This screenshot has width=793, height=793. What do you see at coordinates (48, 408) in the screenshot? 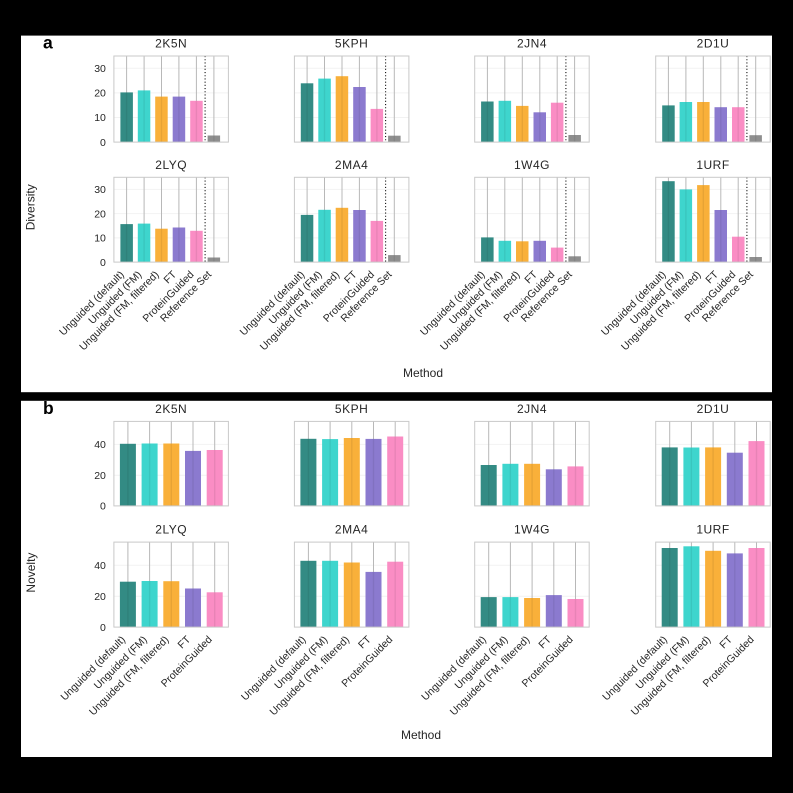
I see `svg-text: b` at bounding box center [48, 408].